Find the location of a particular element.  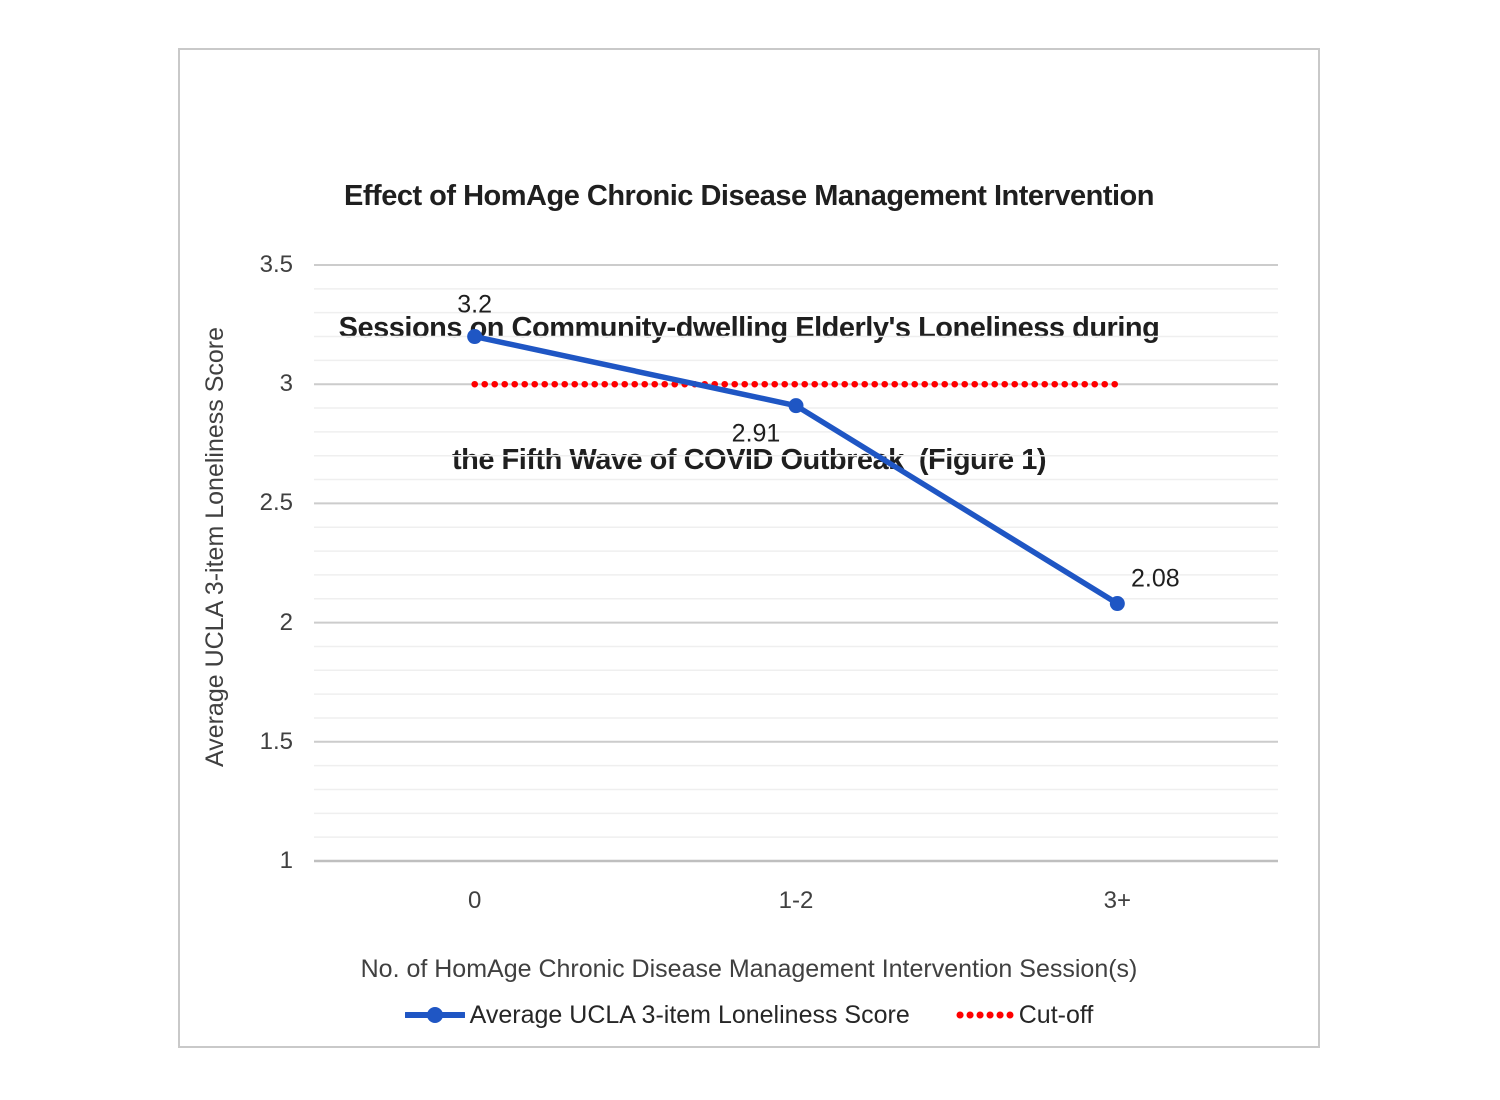

y-tick-label: 2.5 is located at coordinates (276, 503).